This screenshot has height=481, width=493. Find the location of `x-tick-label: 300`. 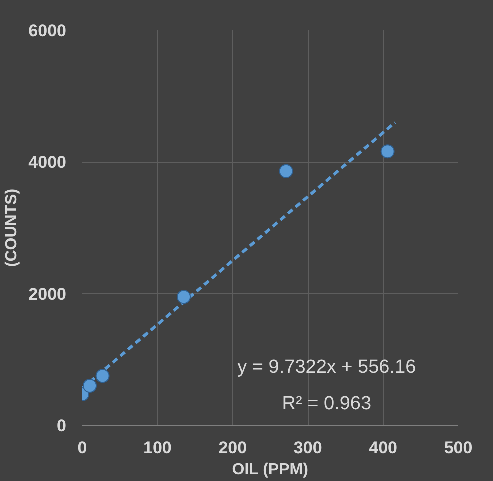

x-tick-label: 300 is located at coordinates (308, 448).